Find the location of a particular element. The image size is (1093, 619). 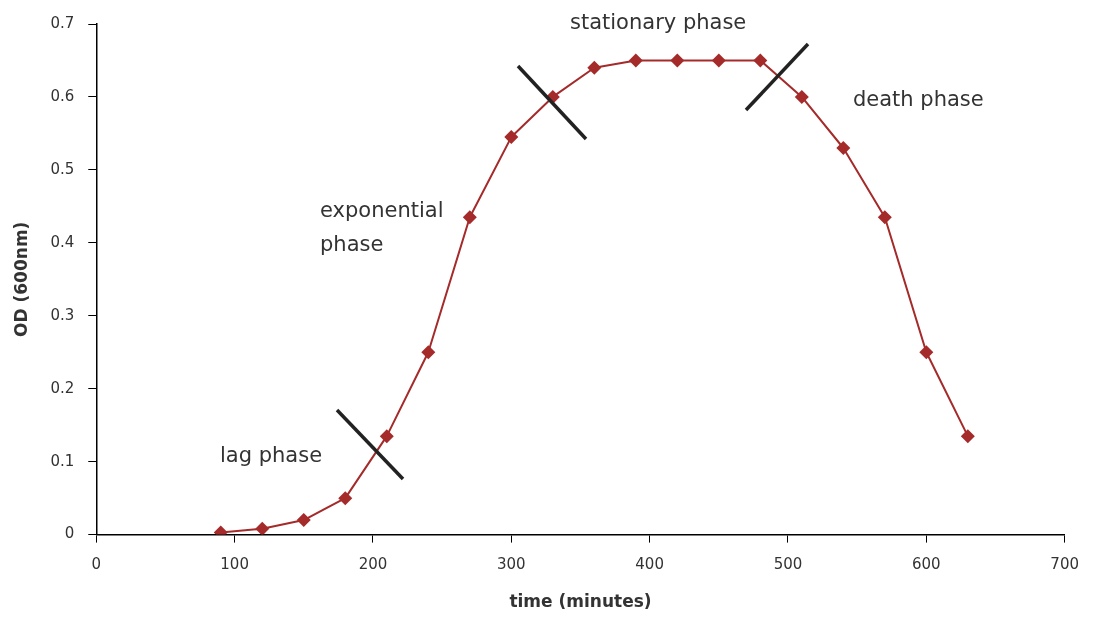

x-tick-label: 100 is located at coordinates (234, 564).